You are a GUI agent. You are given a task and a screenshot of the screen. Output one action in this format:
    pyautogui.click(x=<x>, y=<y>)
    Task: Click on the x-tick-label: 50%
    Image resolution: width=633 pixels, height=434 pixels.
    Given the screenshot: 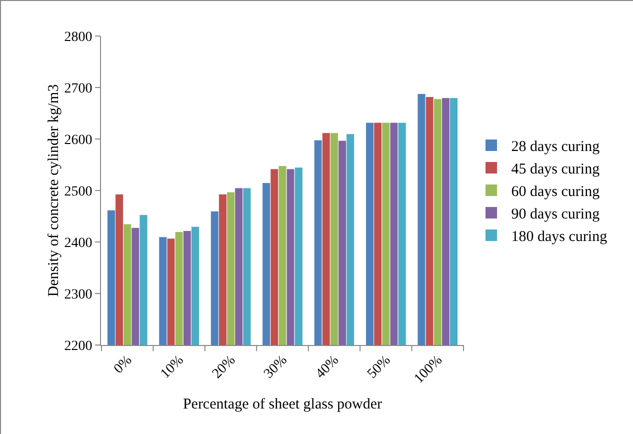 What is the action you would take?
    pyautogui.click(x=379, y=367)
    